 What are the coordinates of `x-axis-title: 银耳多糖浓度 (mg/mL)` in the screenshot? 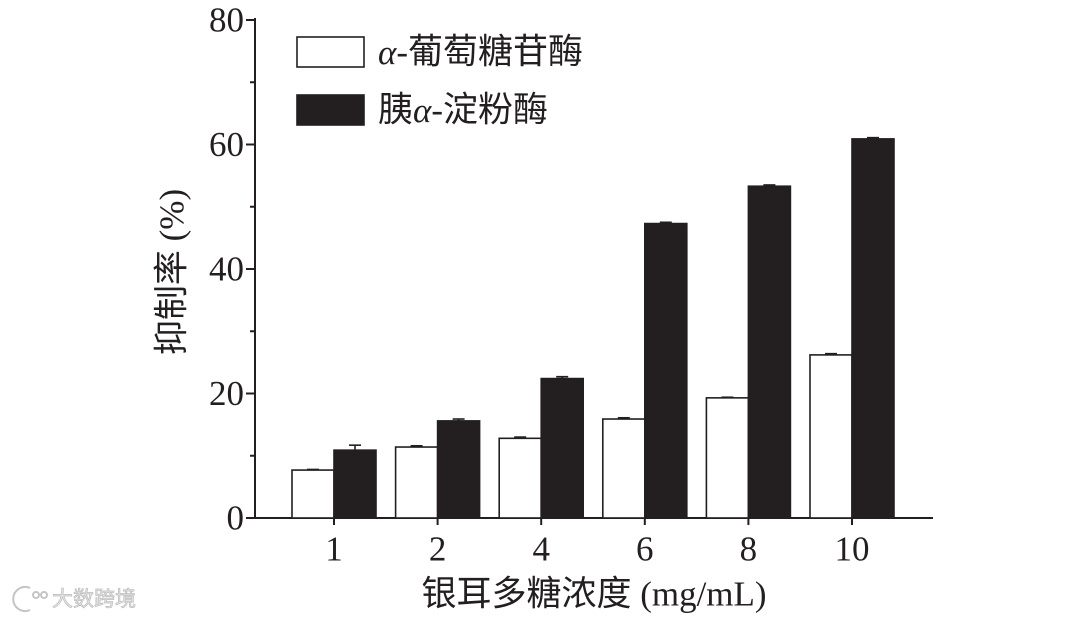 It's located at (593, 594).